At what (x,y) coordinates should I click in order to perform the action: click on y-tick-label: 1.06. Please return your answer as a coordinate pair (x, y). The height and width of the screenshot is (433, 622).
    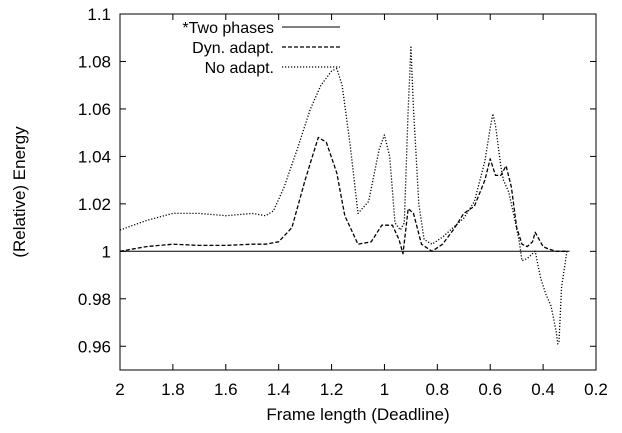
    Looking at the image, I should click on (94, 109).